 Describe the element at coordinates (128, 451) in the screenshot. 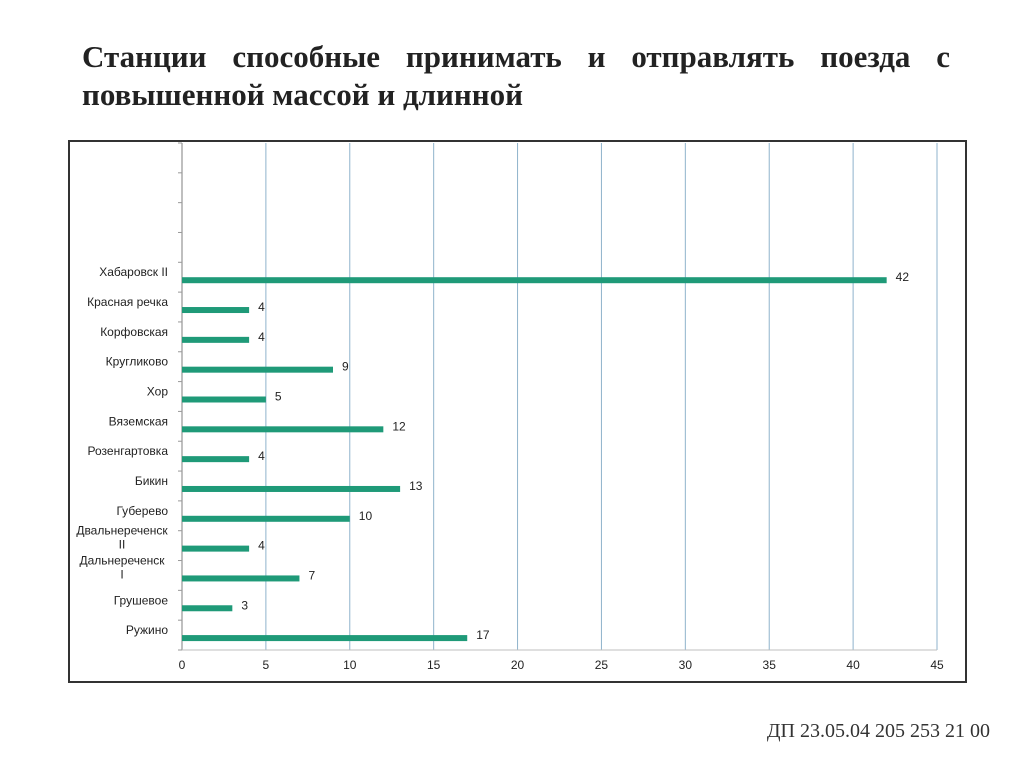

I see `category-label: Розенгартовка` at that location.